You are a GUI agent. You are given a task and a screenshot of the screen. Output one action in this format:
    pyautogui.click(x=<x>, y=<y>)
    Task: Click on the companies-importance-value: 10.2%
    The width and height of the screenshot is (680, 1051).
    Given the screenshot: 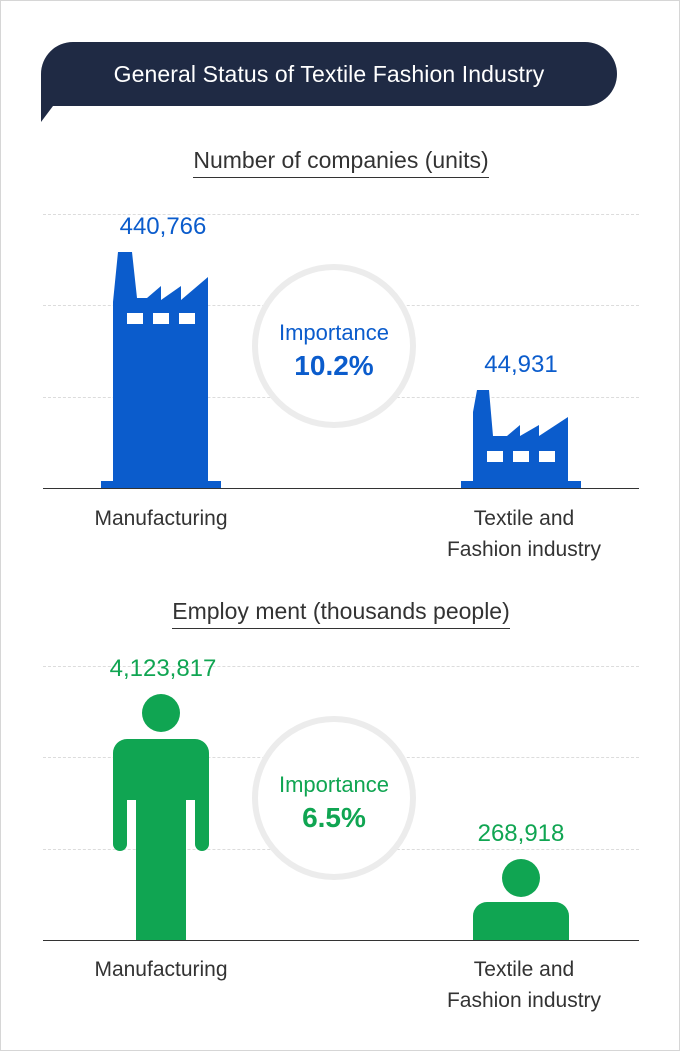 What is the action you would take?
    pyautogui.click(x=334, y=365)
    